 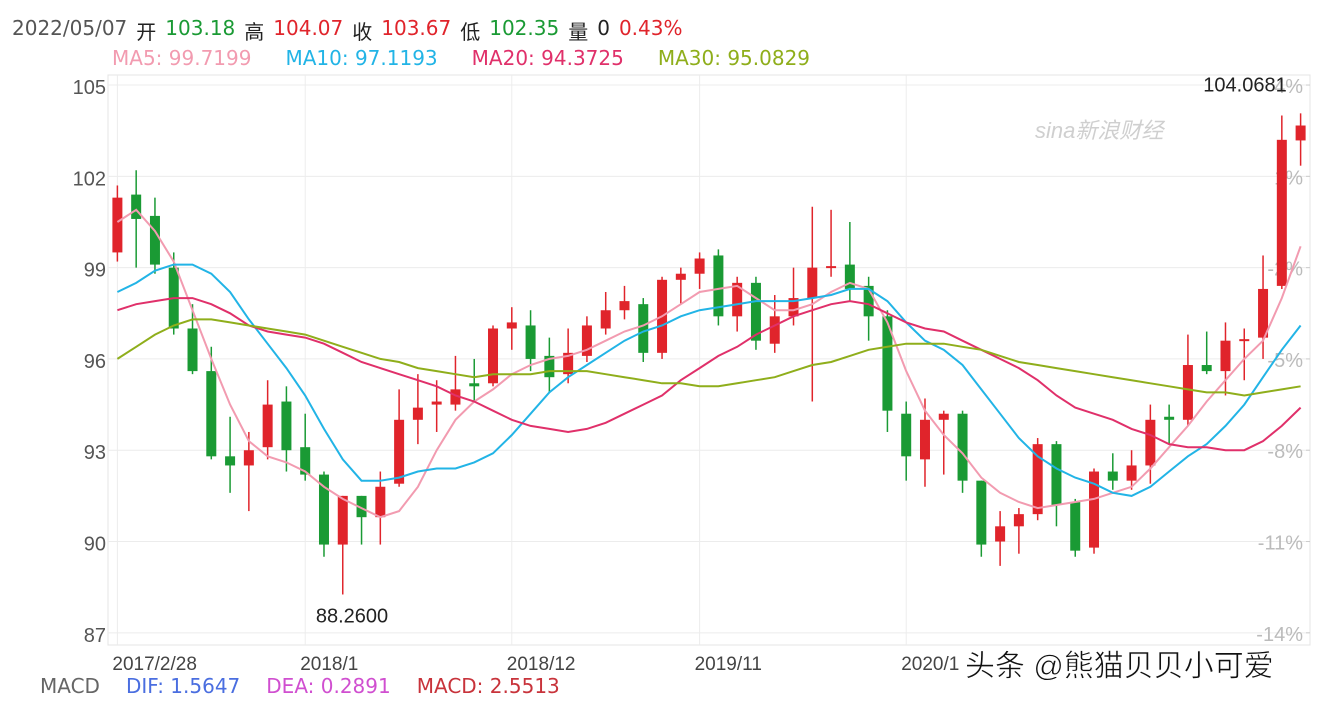 What do you see at coordinates (95, 362) in the screenshot?
I see `y-tick-label: 96` at bounding box center [95, 362].